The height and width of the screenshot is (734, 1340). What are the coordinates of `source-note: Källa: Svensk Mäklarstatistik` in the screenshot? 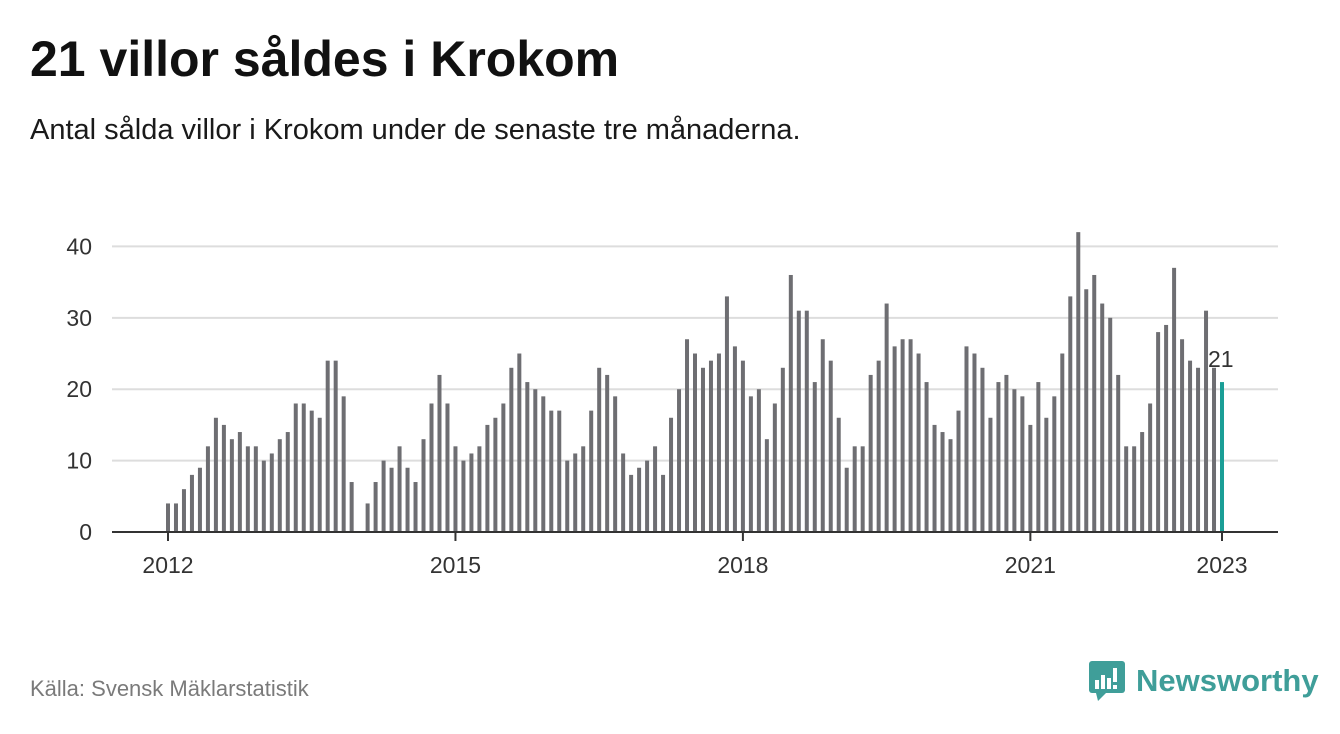 It's located at (169, 688).